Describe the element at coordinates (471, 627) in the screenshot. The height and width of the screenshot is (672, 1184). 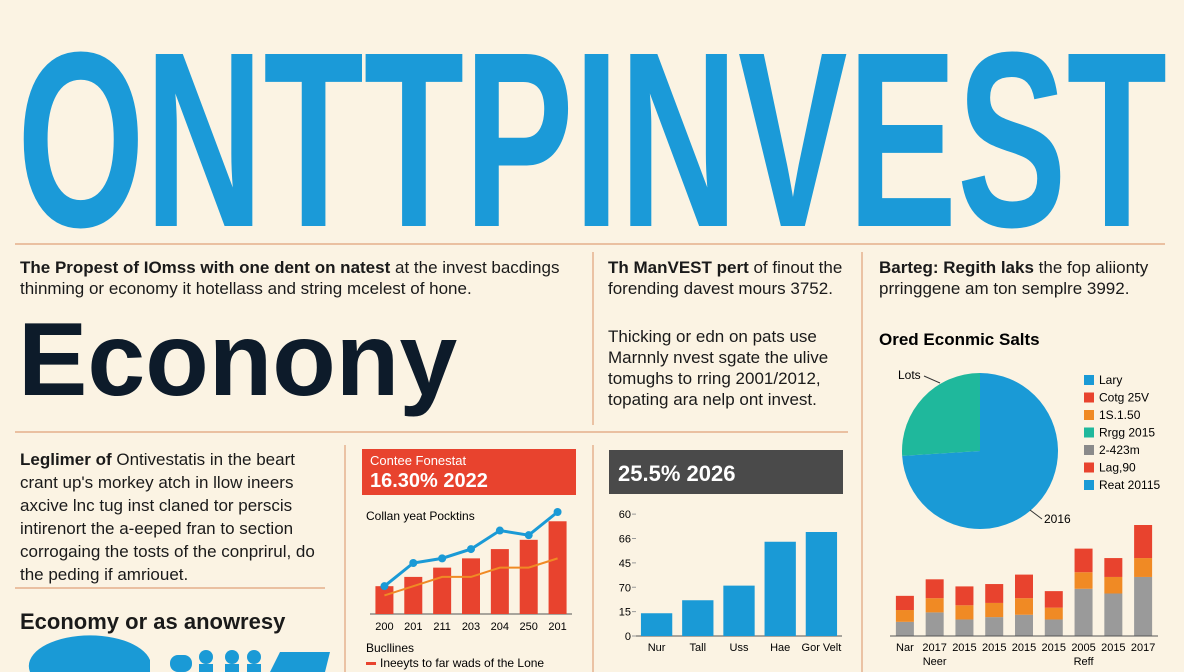
I see `x-tick-label: 203` at that location.